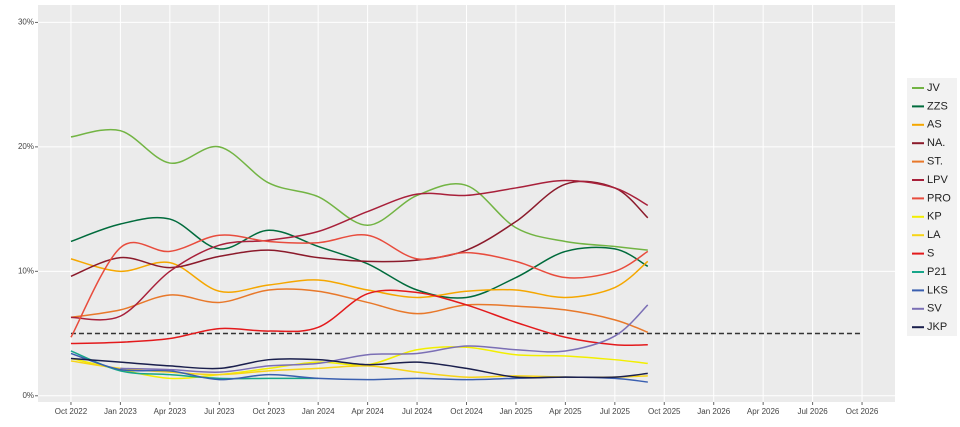  Describe the element at coordinates (935, 162) in the screenshot. I see `legend-label: ST.` at that location.